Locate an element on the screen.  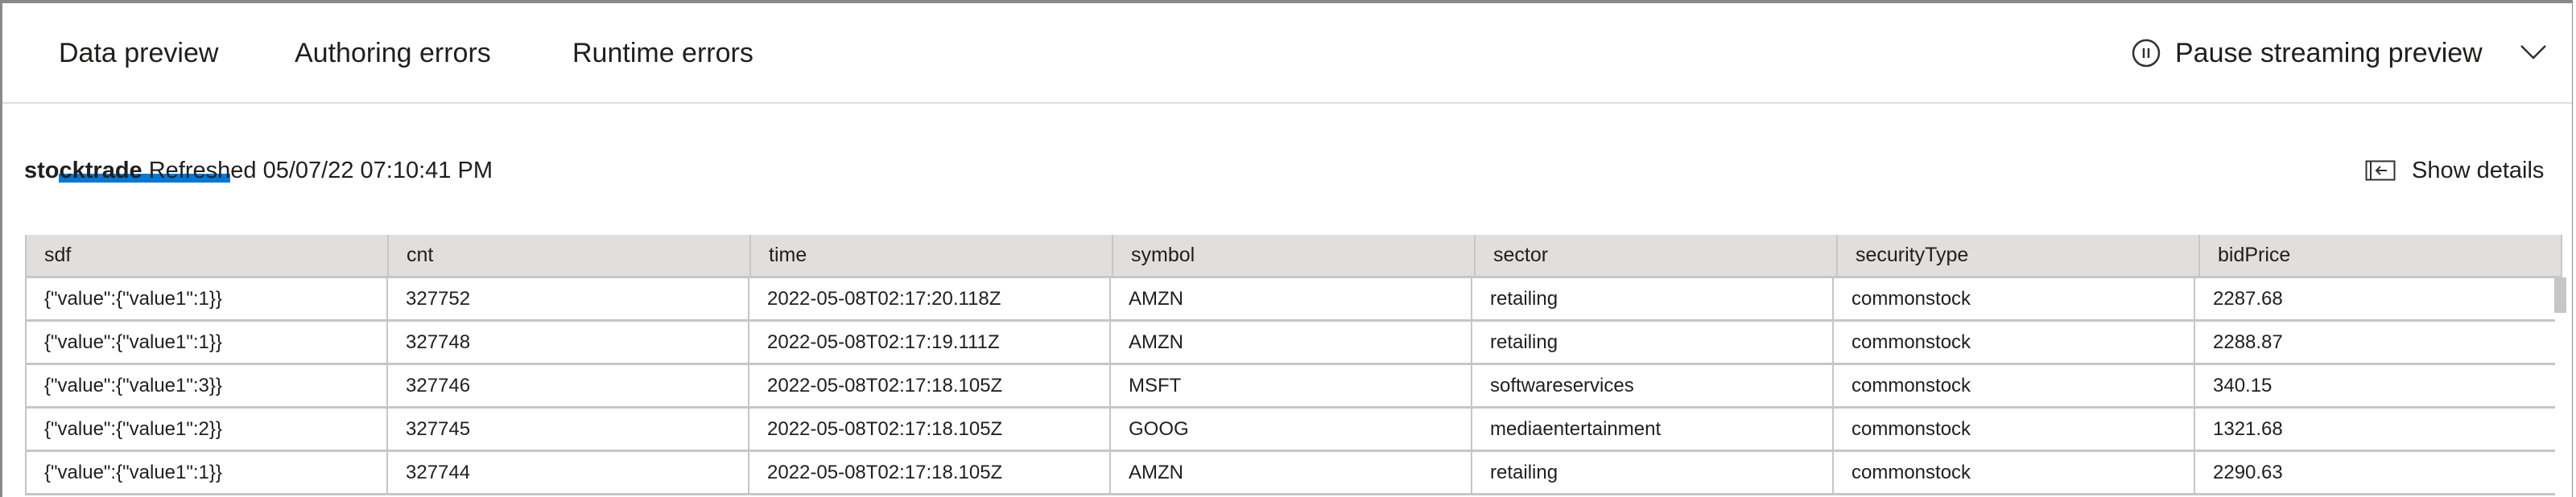
show-details-label: Show details is located at coordinates (2478, 170).